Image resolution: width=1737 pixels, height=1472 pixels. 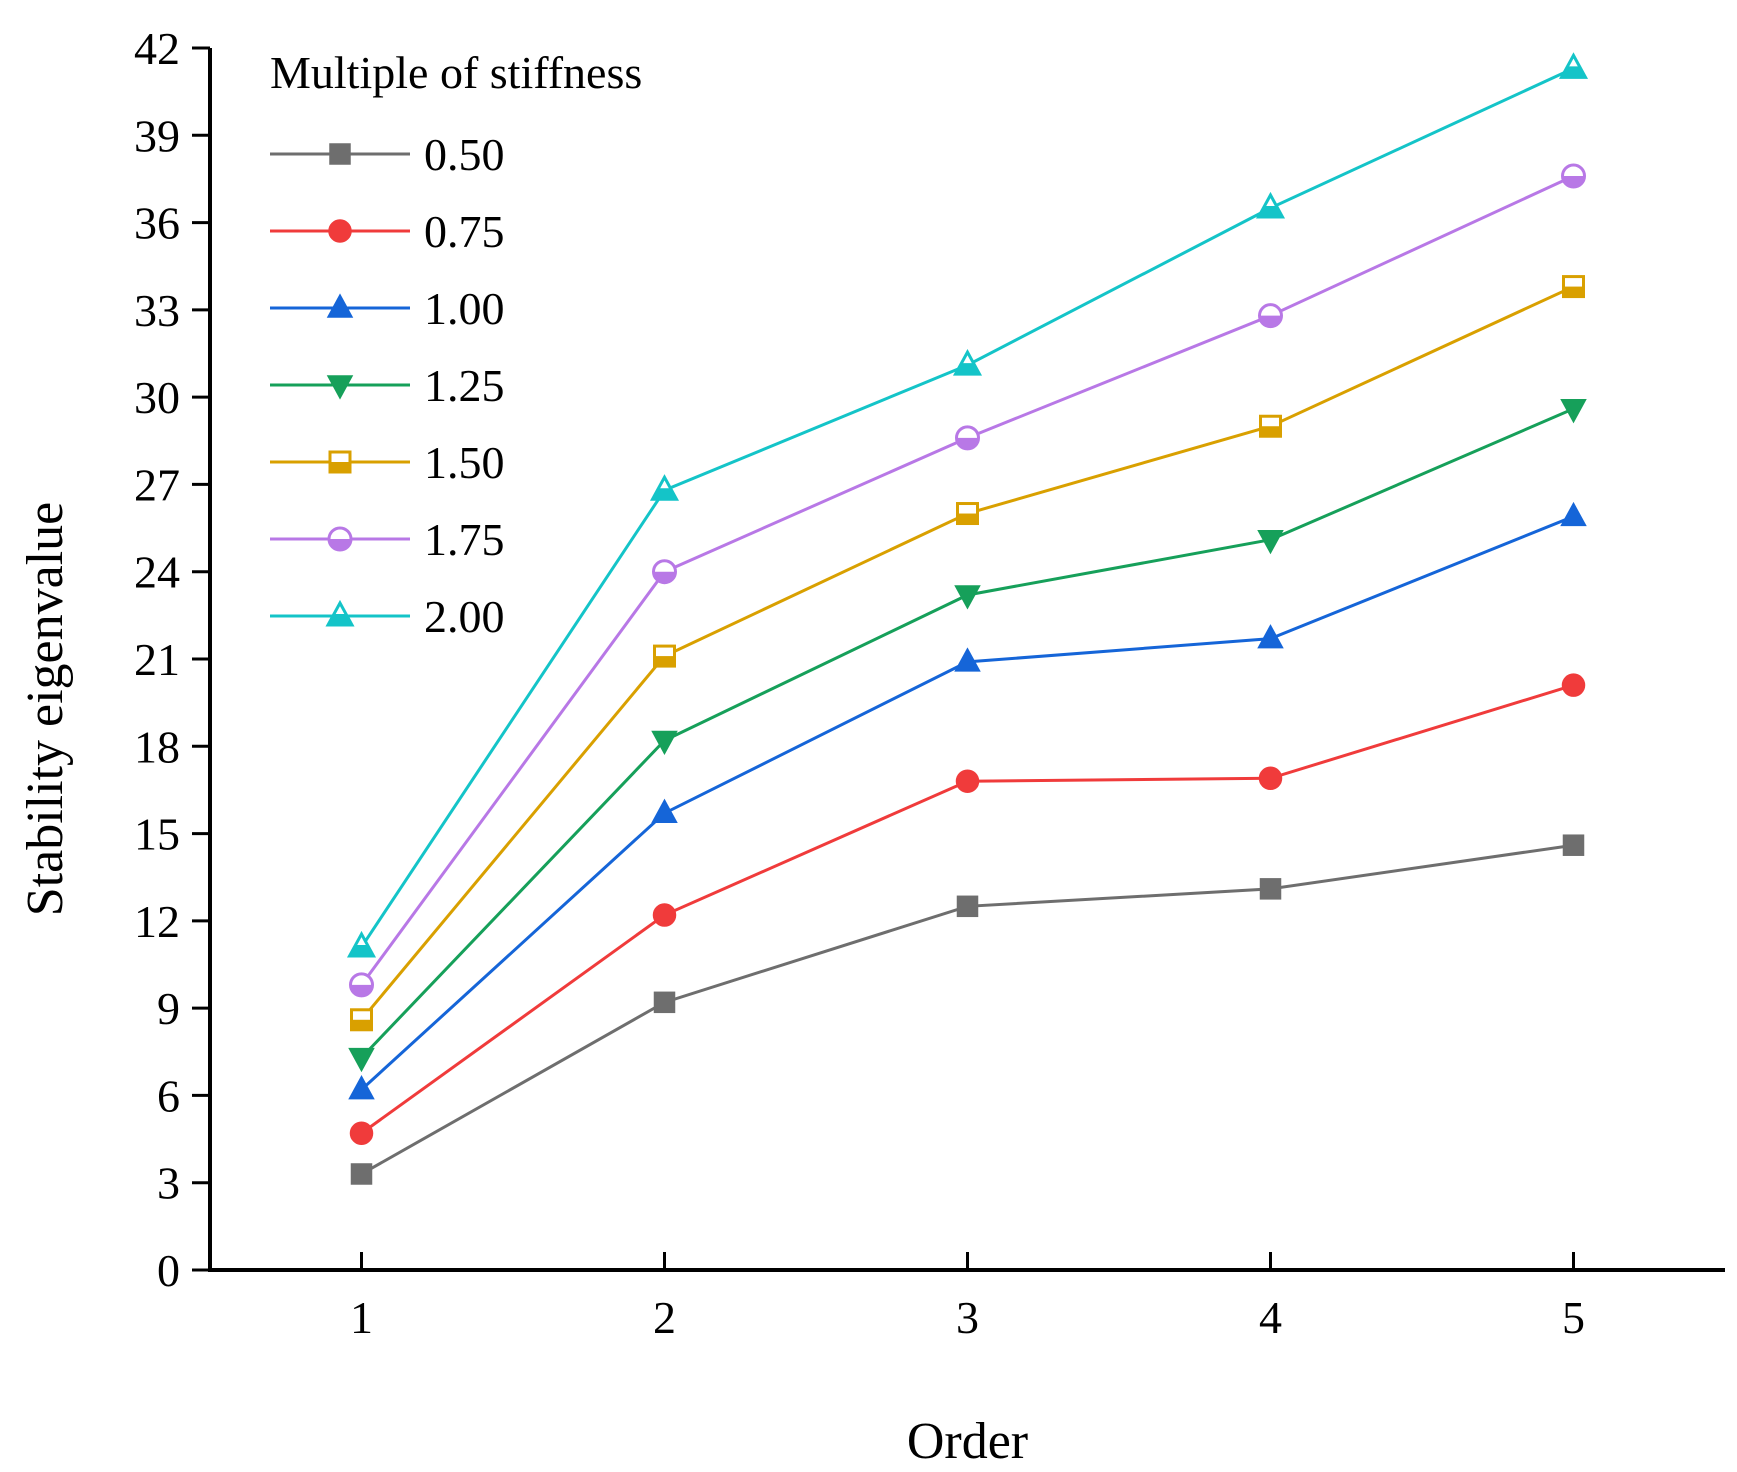 What do you see at coordinates (168, 1095) in the screenshot?
I see `y-tick-label: 6` at bounding box center [168, 1095].